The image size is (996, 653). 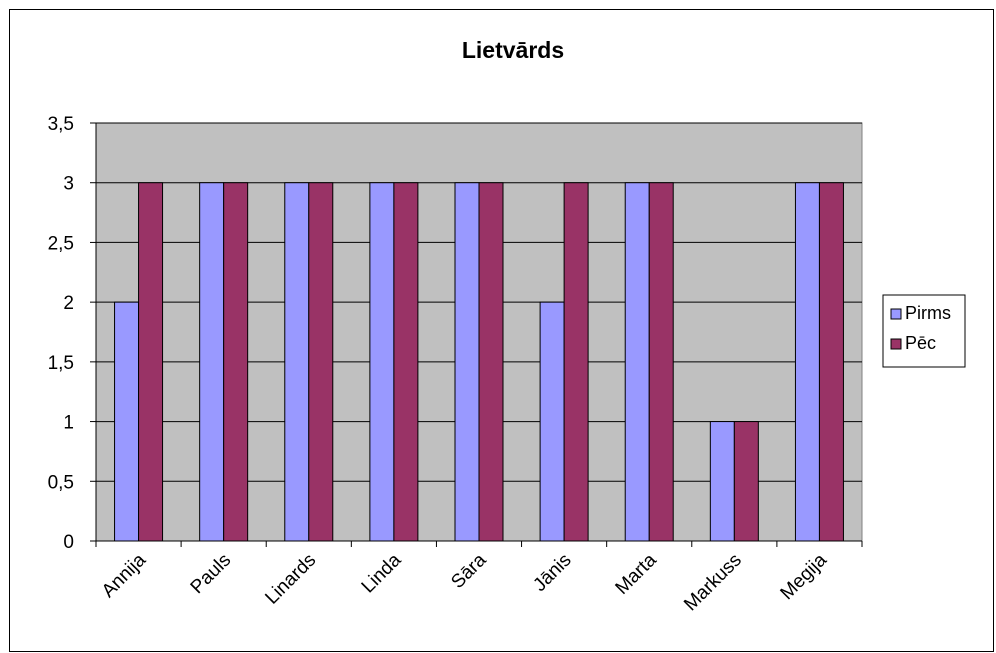 I want to click on bar-pēc-linda, so click(x=406, y=362).